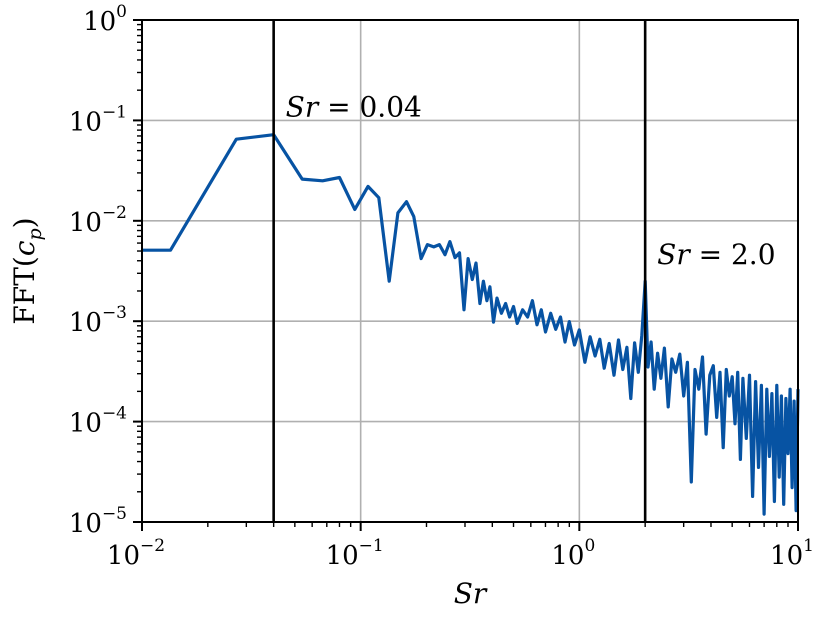 Image resolution: width=830 pixels, height=623 pixels. Describe the element at coordinates (114, 514) in the screenshot. I see `tick-exponent: −5` at that location.